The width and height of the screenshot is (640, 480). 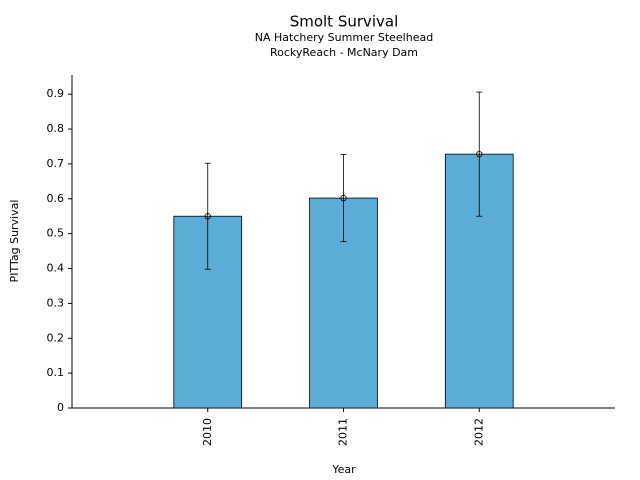 What do you see at coordinates (14, 241) in the screenshot?
I see `y-axis-label: PITTag Survival` at bounding box center [14, 241].